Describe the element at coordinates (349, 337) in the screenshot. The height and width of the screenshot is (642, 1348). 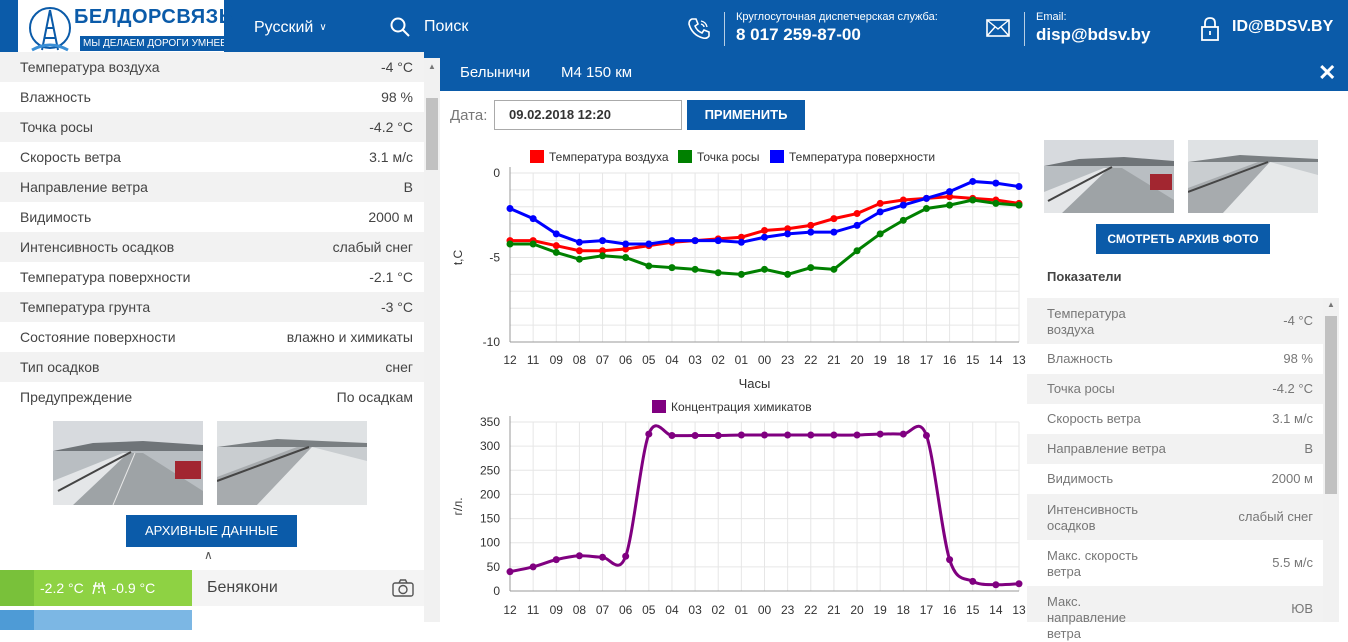
I see `param-value: влажно и химикаты` at that location.